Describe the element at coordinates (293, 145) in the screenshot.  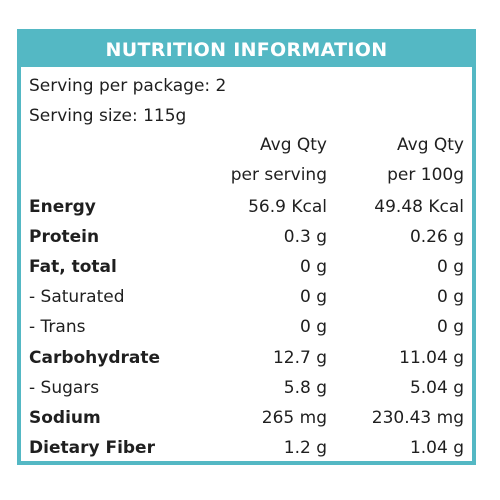
I see `column-header-per-serving-line1: Avg Qty` at that location.